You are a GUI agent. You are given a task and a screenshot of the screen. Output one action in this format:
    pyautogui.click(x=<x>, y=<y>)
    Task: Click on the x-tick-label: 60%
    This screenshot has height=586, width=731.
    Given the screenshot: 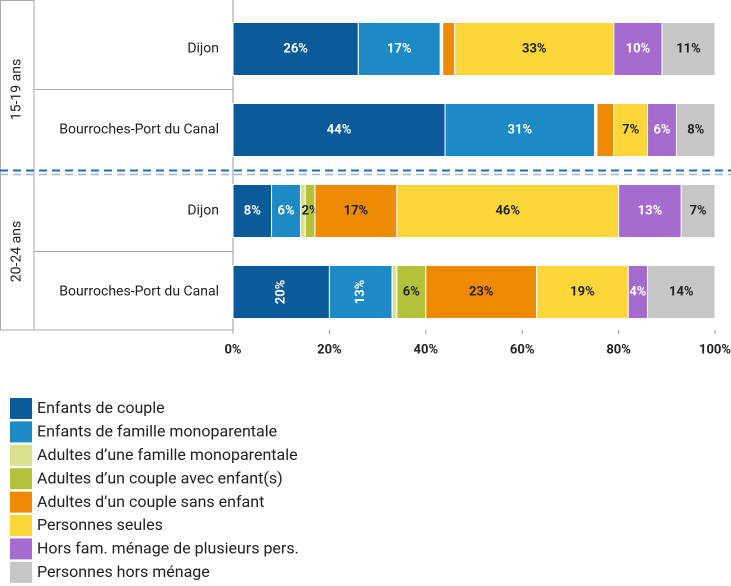 What is the action you would take?
    pyautogui.click(x=522, y=349)
    